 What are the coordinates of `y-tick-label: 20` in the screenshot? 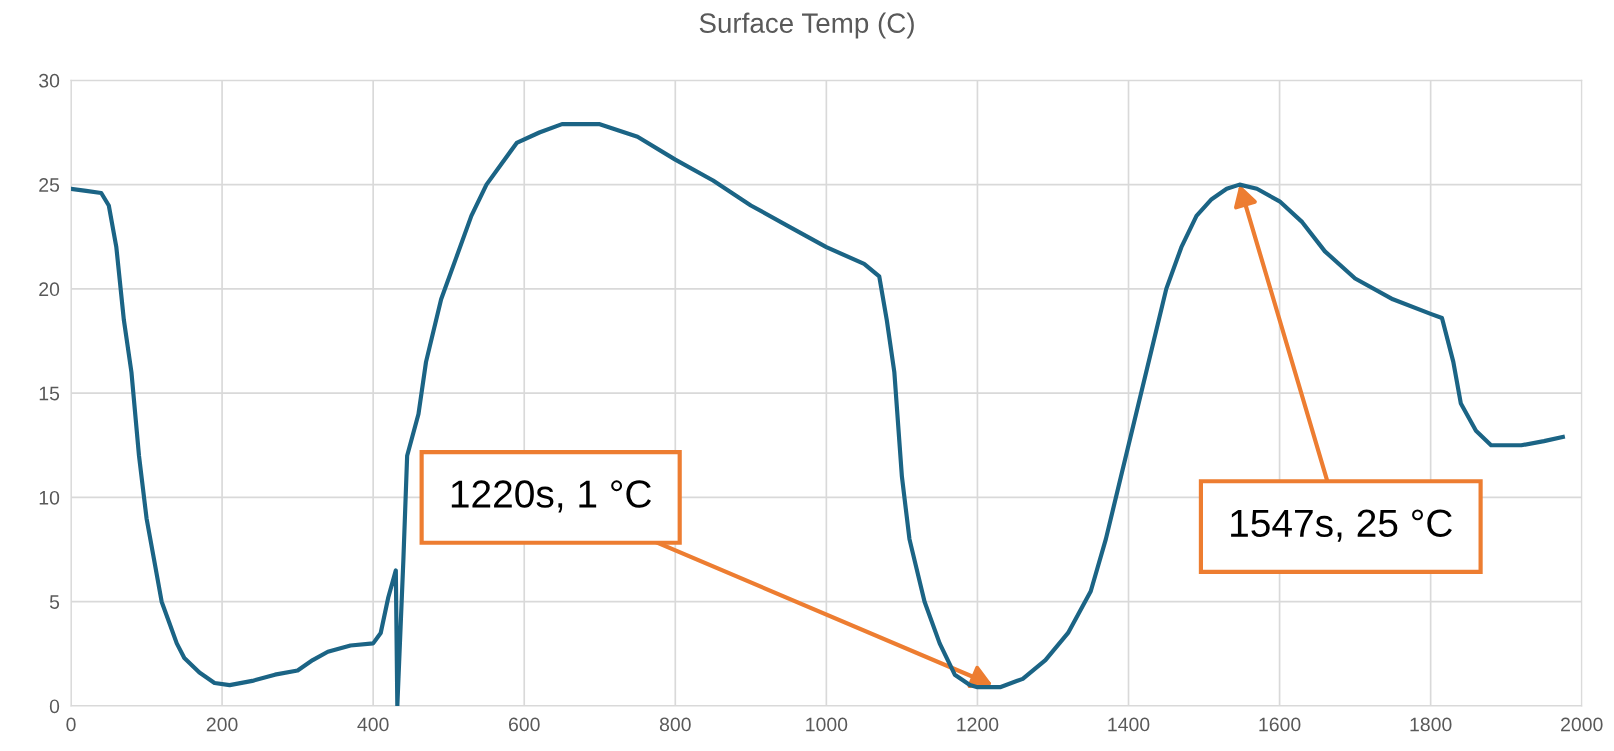 It's located at (49, 289).